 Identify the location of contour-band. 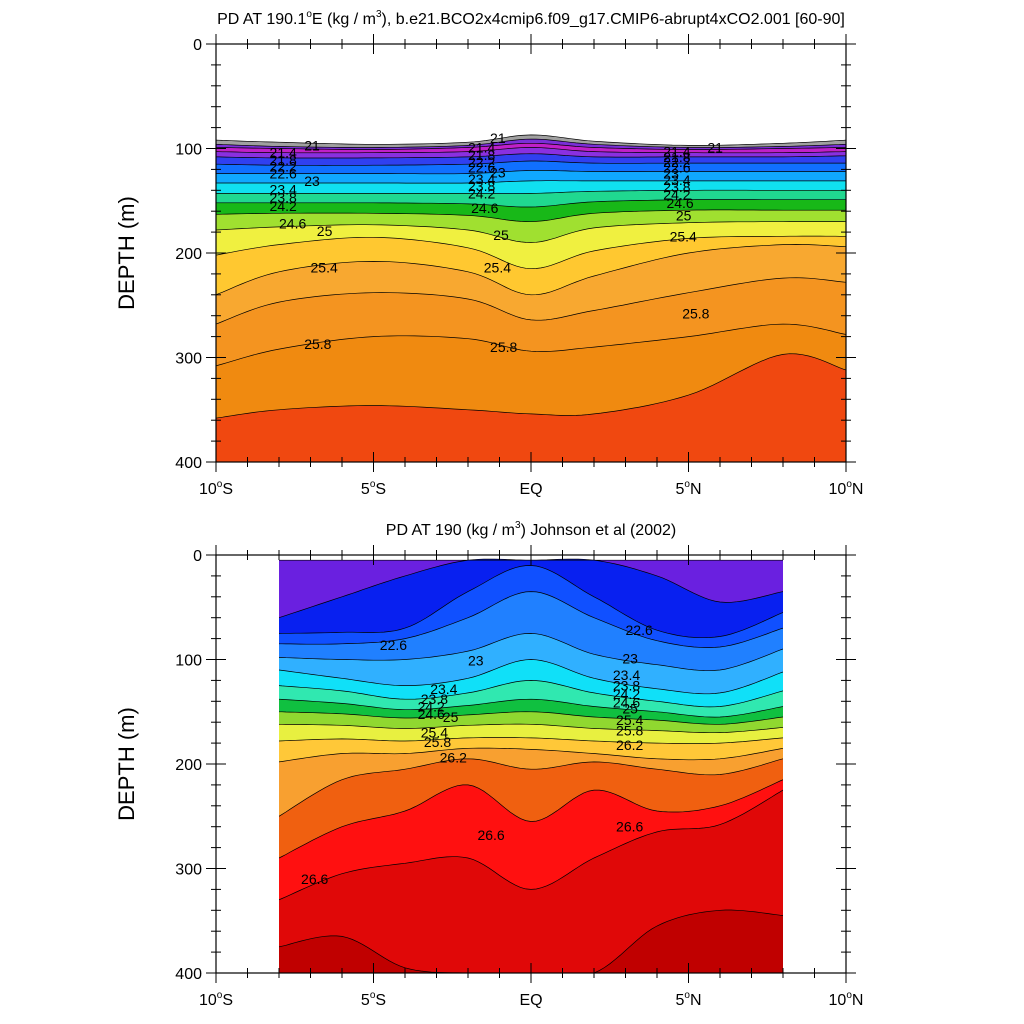
(531, 407).